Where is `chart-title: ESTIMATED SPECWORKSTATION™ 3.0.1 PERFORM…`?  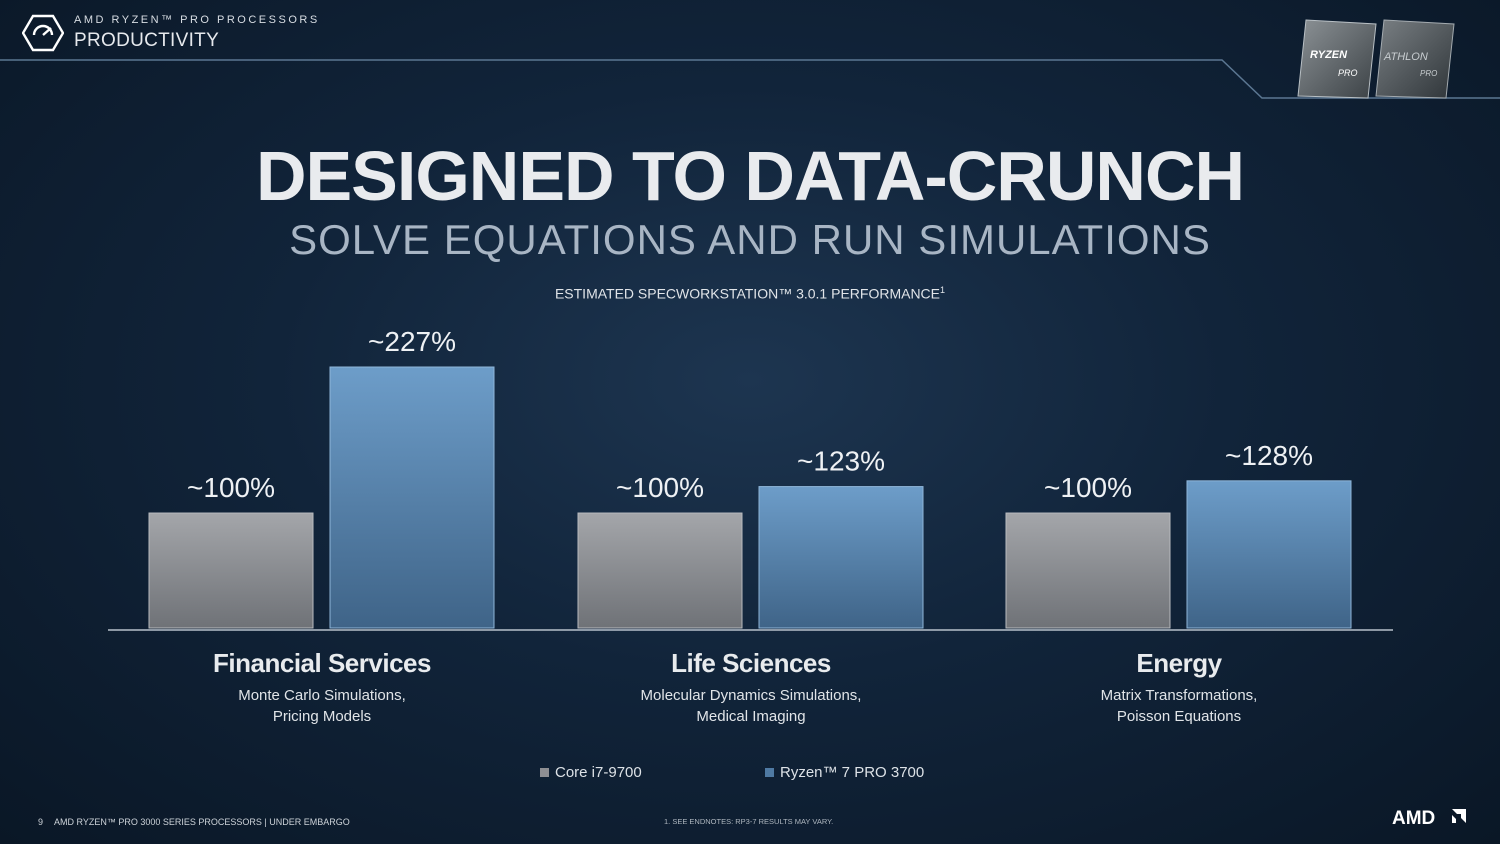 chart-title: ESTIMATED SPECWORKSTATION™ 3.0.1 PERFORM… is located at coordinates (750, 293).